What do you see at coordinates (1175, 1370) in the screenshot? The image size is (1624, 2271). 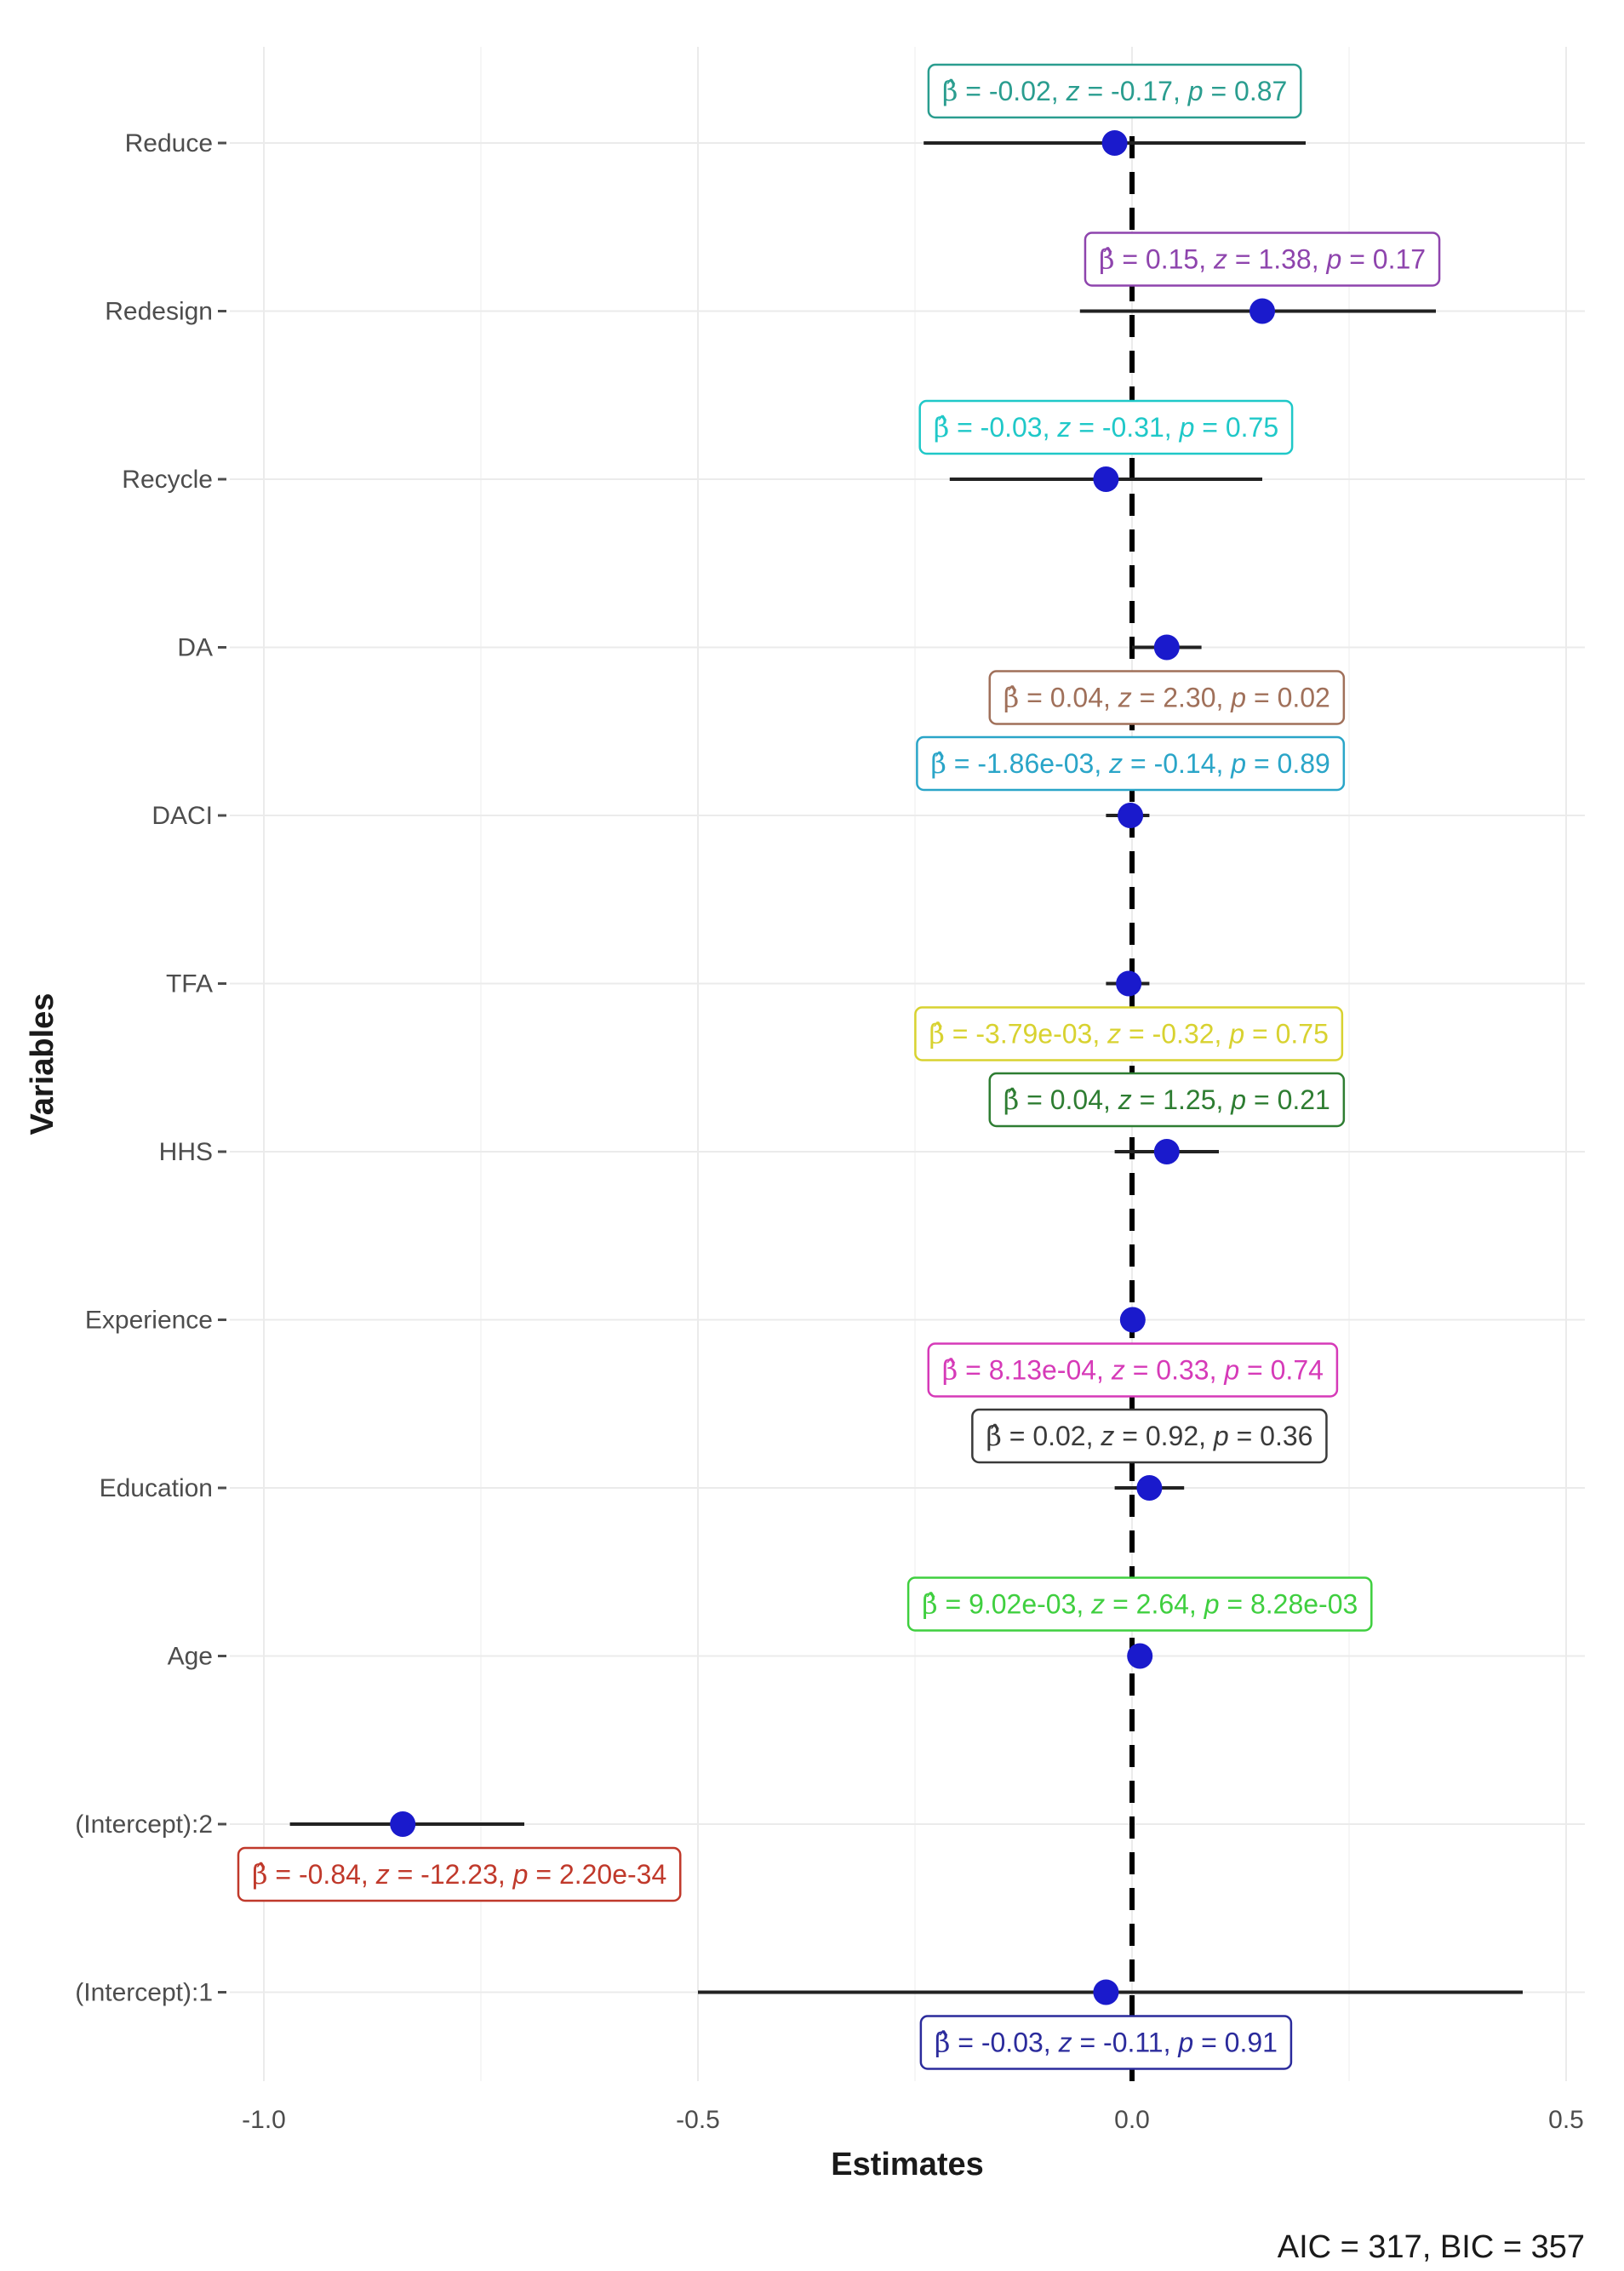 I see `z-value: = 0.33,` at bounding box center [1175, 1370].